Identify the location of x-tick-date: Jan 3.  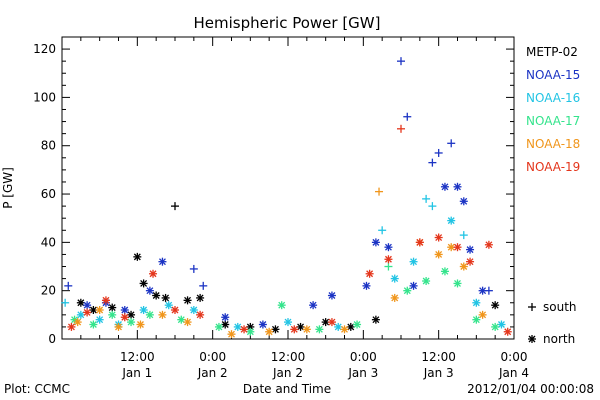
(438, 373).